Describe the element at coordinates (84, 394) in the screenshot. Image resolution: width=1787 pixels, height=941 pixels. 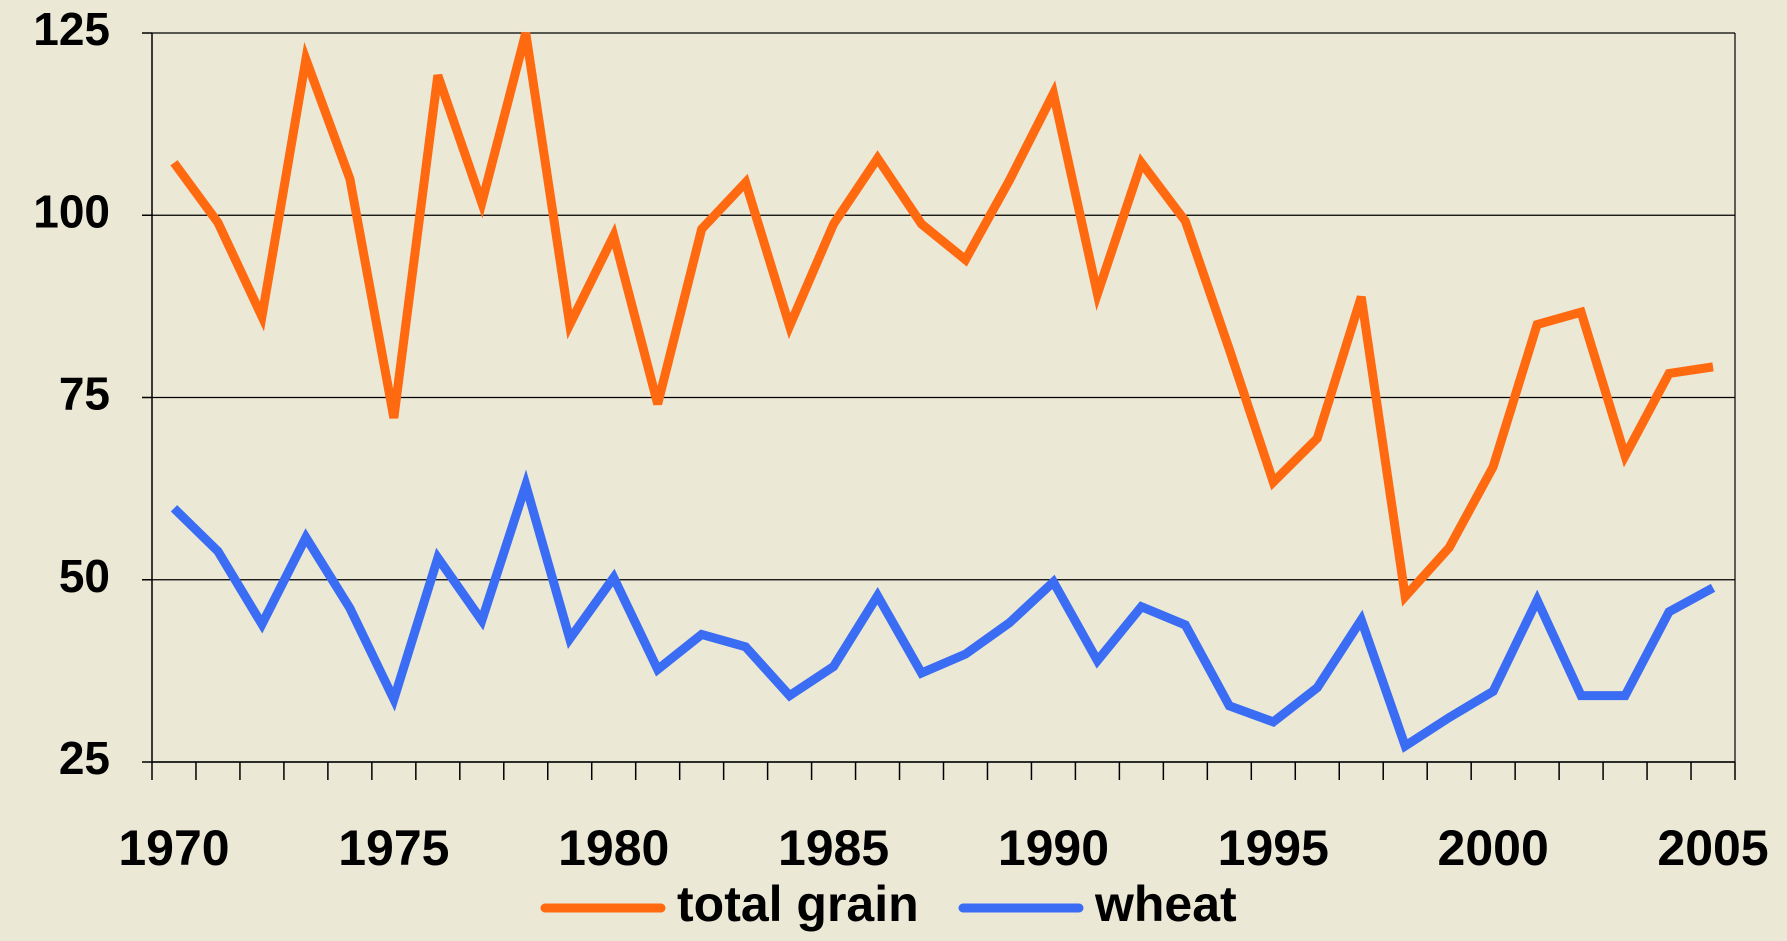
I see `y-tick-label: 75` at that location.